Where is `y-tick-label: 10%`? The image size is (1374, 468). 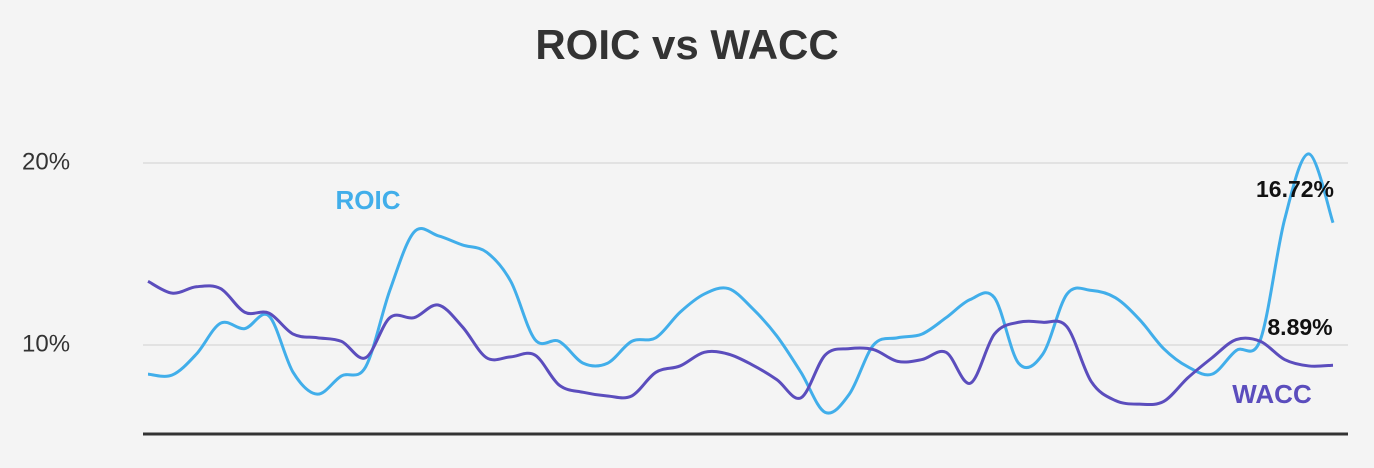 y-tick-label: 10% is located at coordinates (46, 343).